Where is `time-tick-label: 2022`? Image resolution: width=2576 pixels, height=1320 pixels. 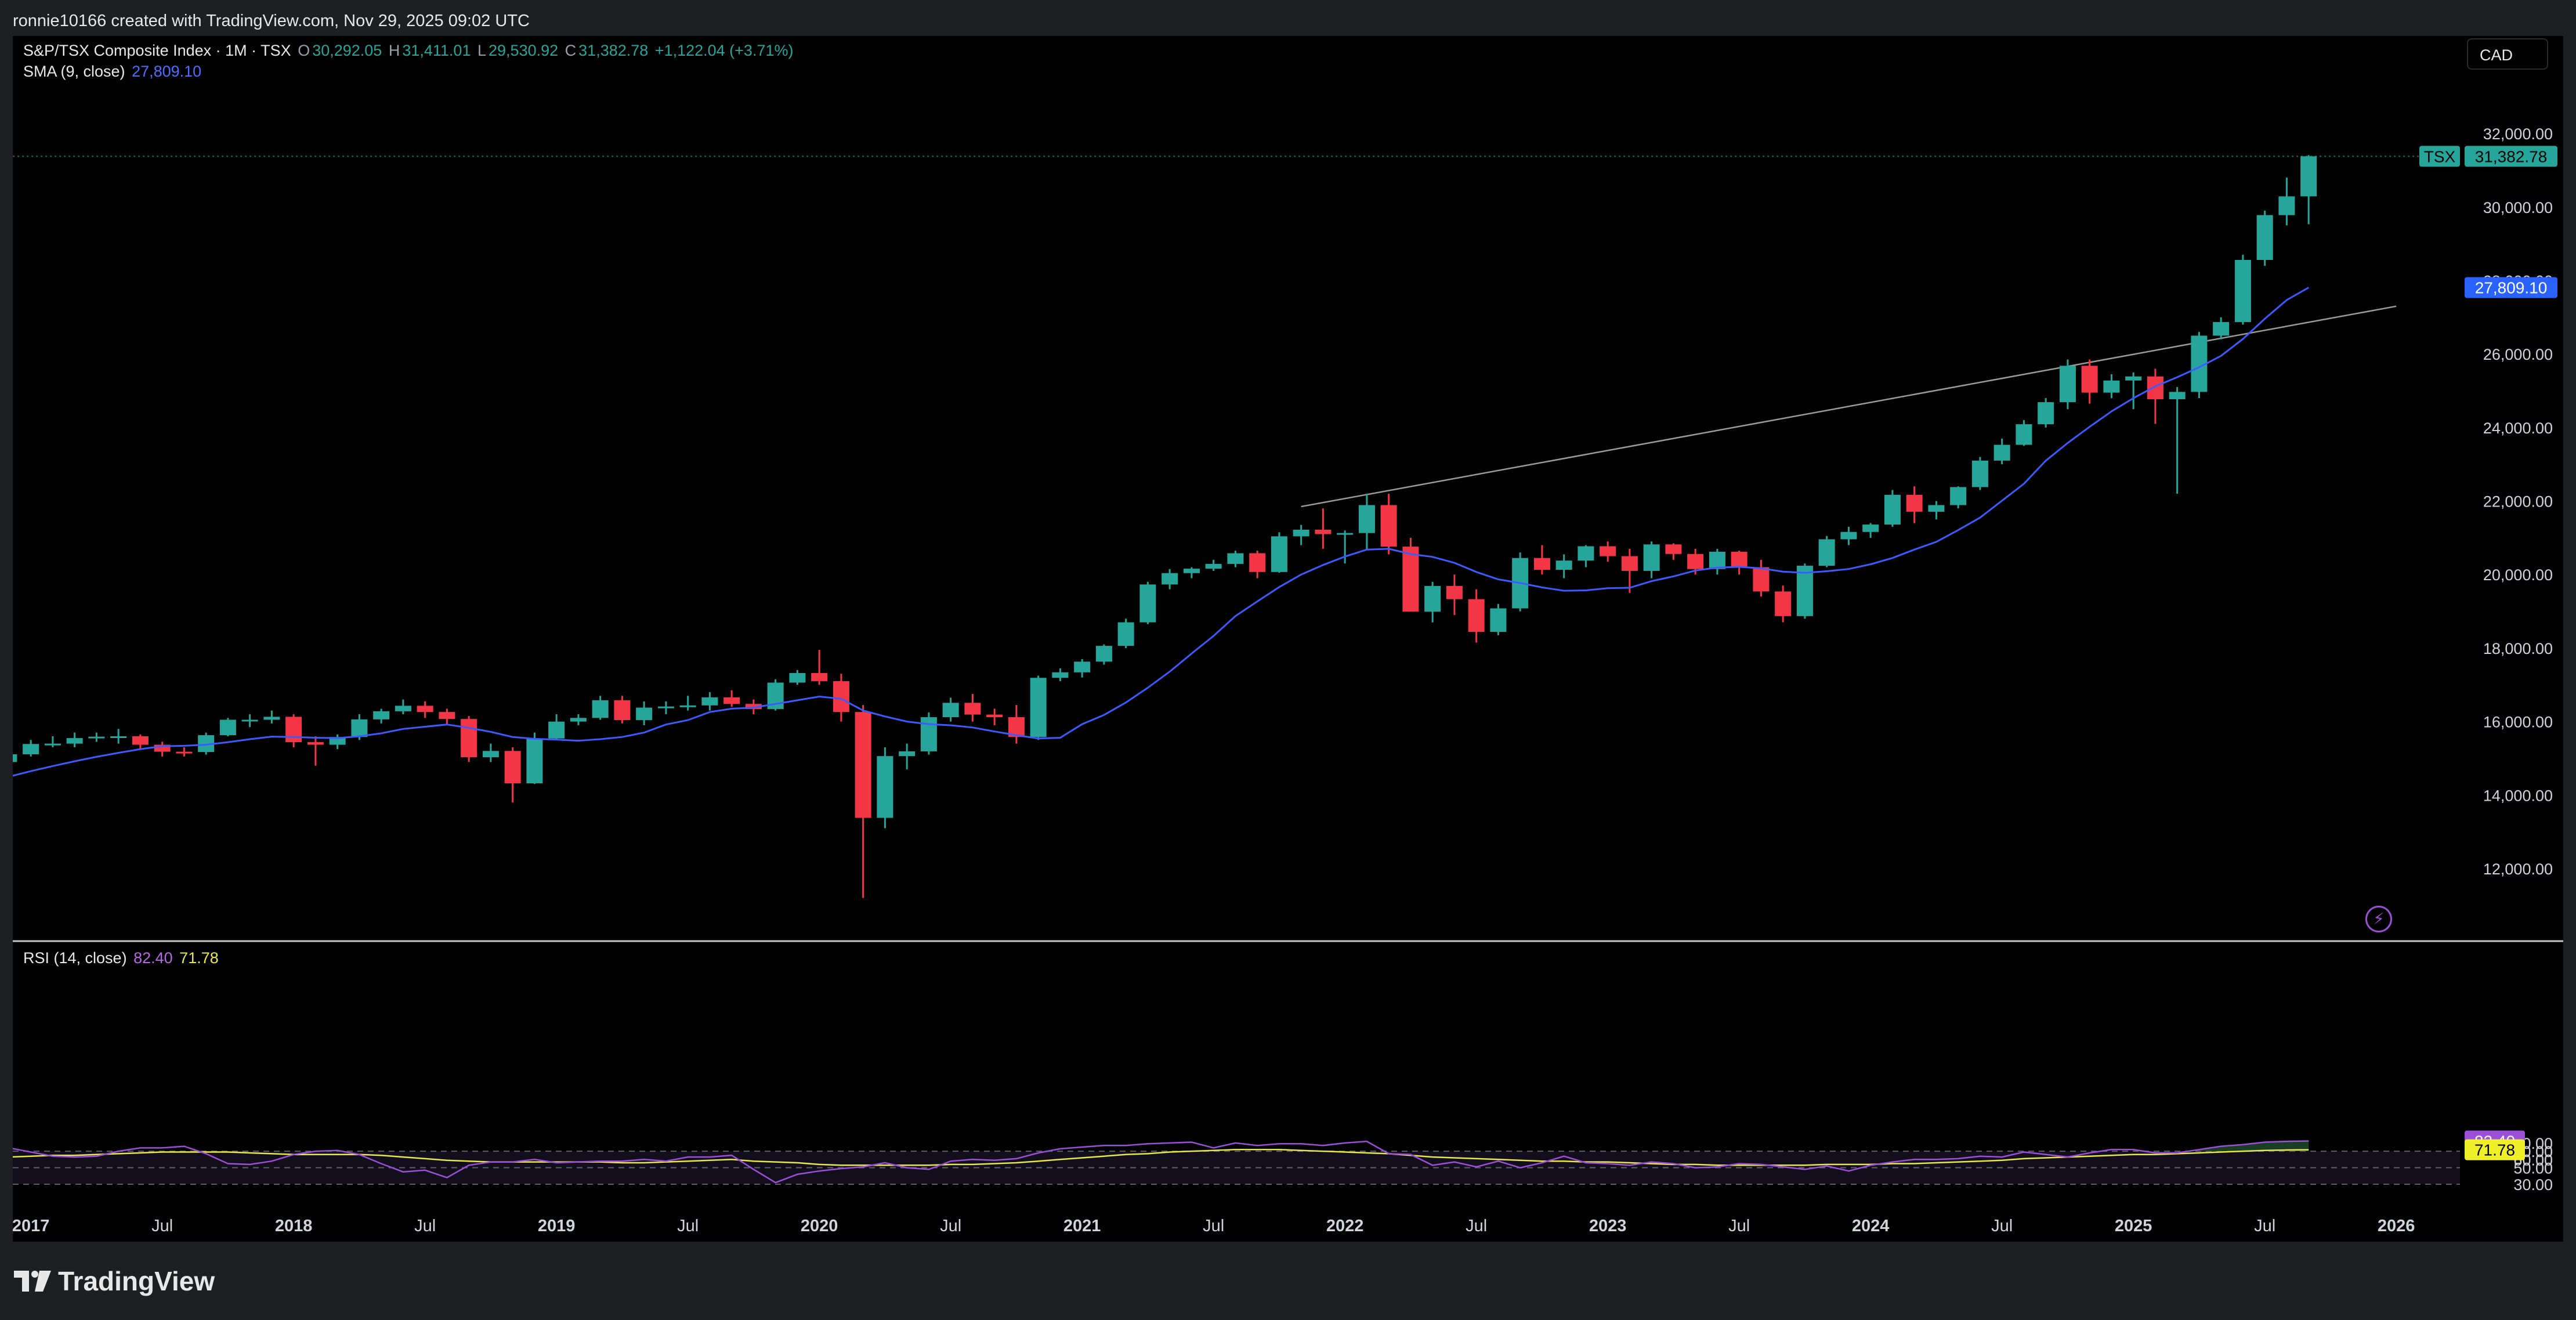
time-tick-label: 2022 is located at coordinates (1345, 1226).